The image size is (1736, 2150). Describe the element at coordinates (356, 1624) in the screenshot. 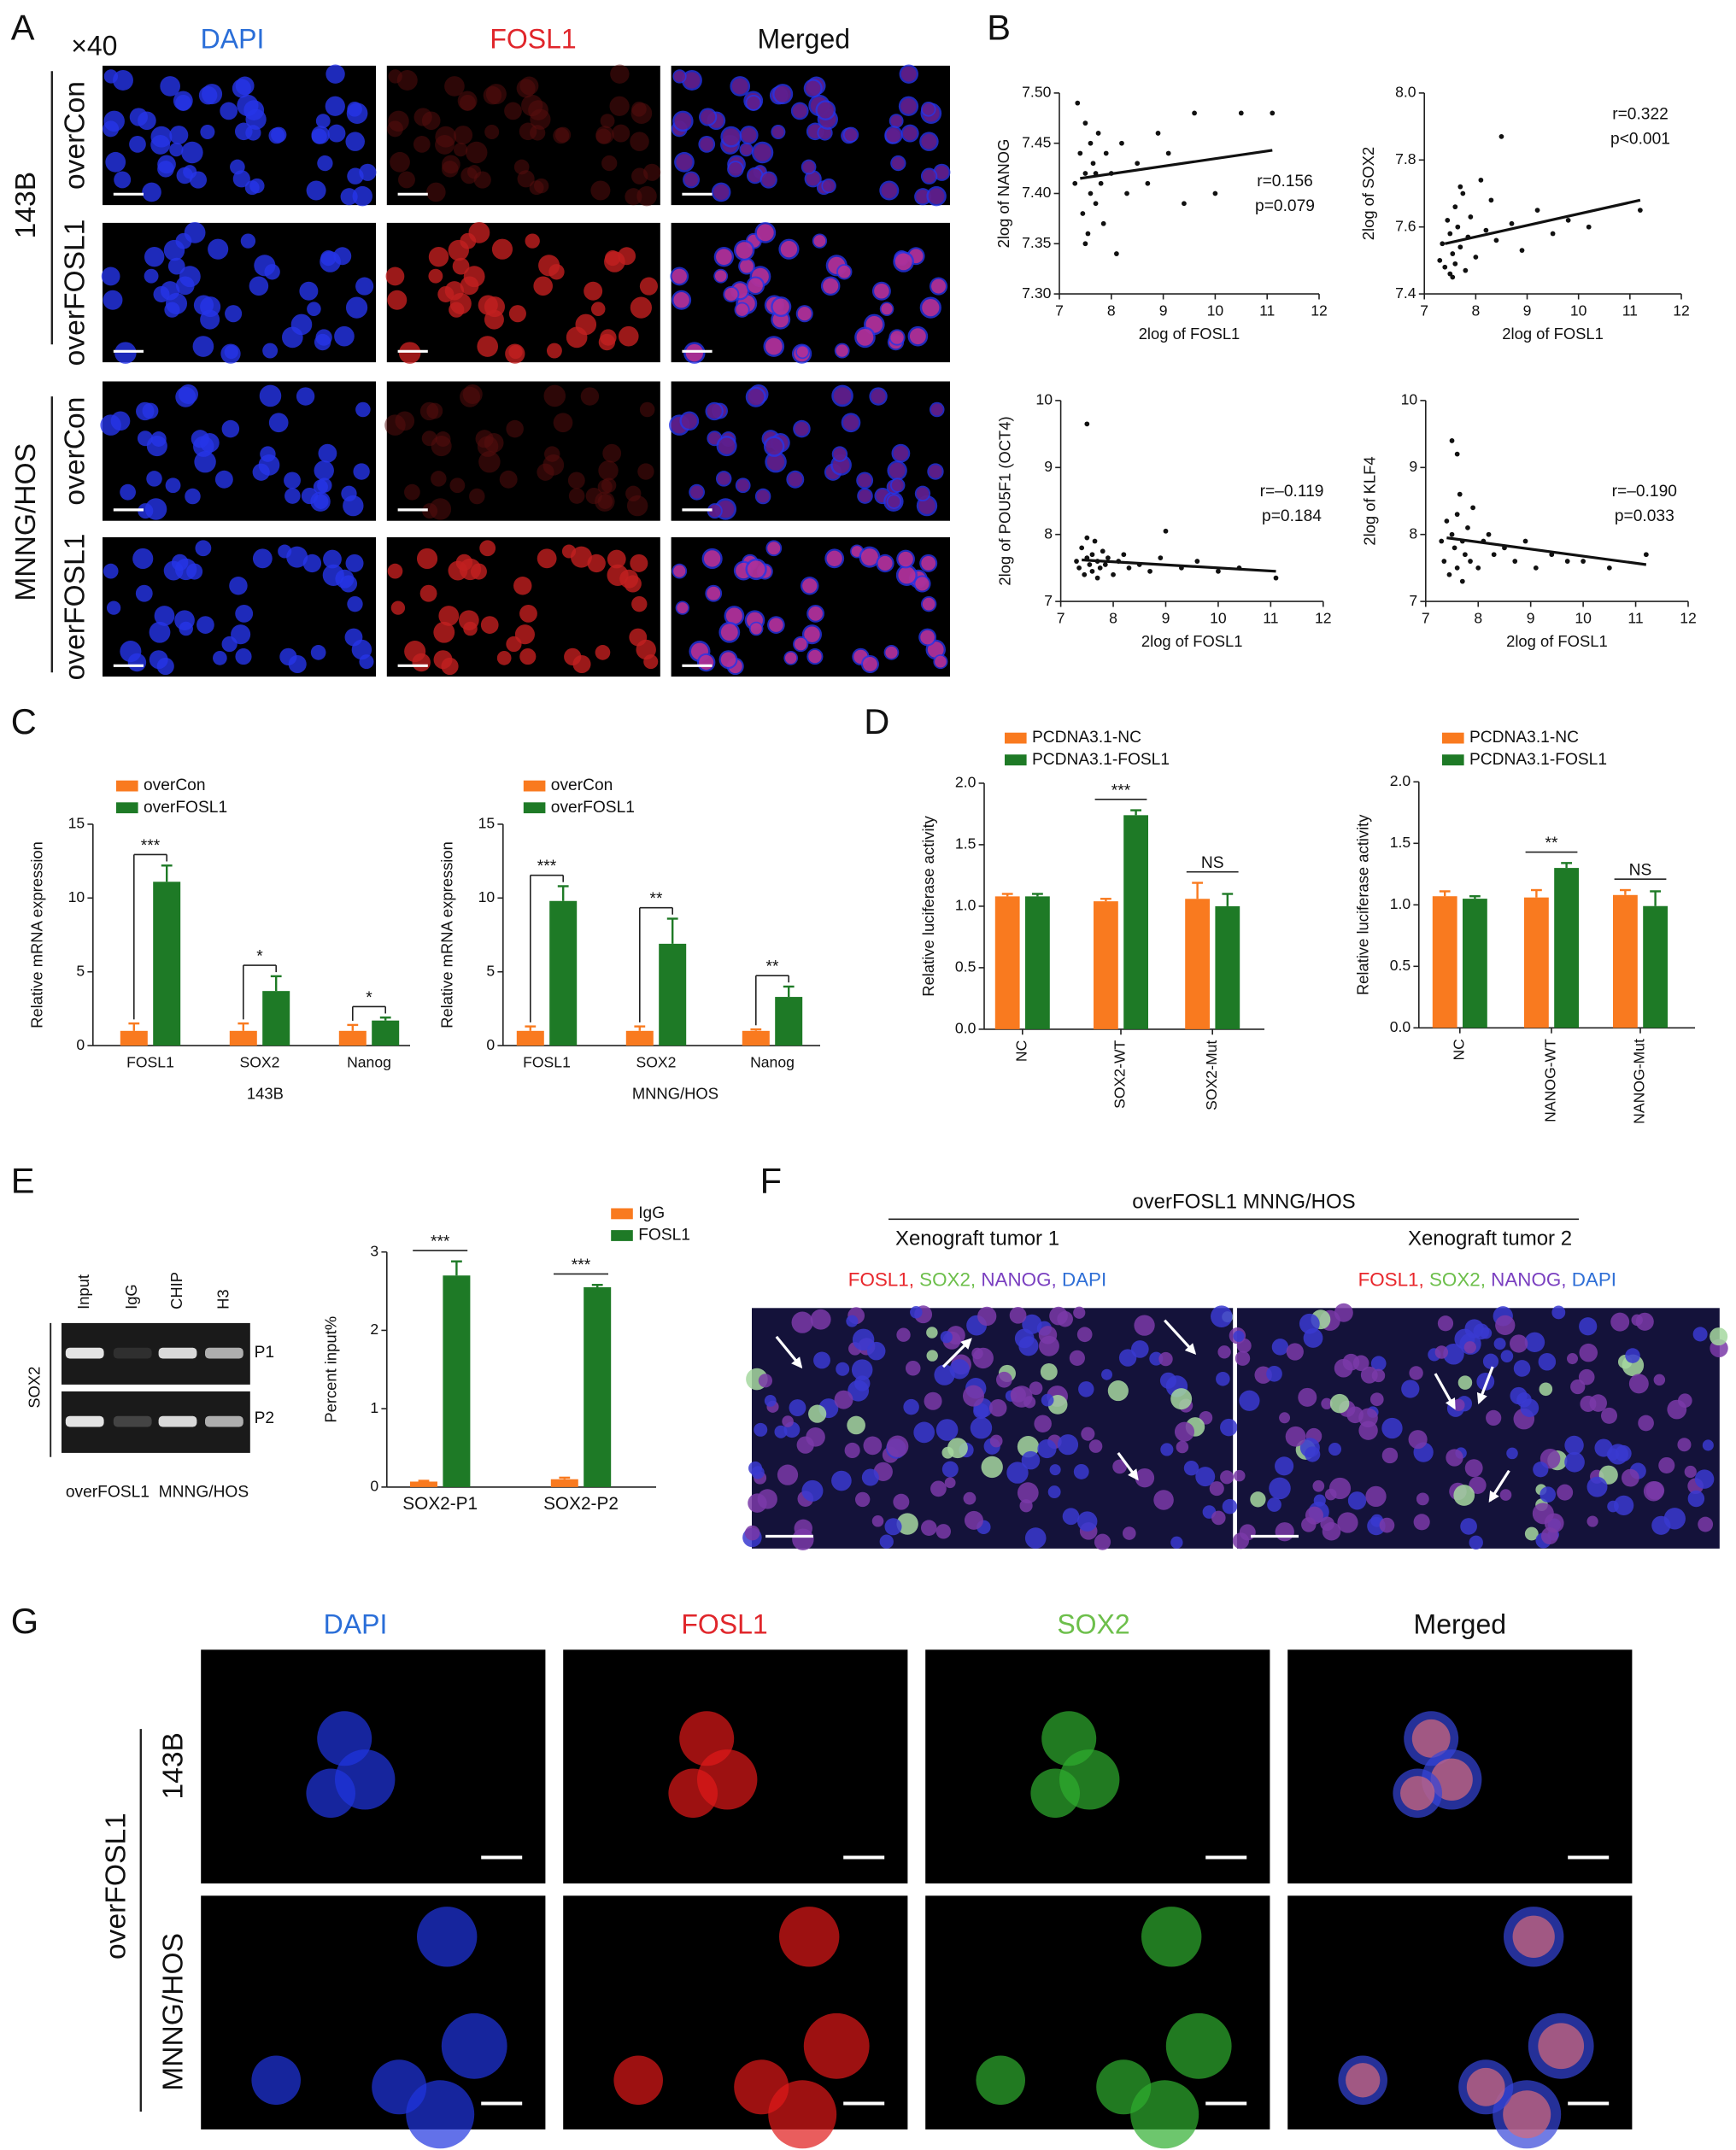

I see `column-header: DAPI` at that location.